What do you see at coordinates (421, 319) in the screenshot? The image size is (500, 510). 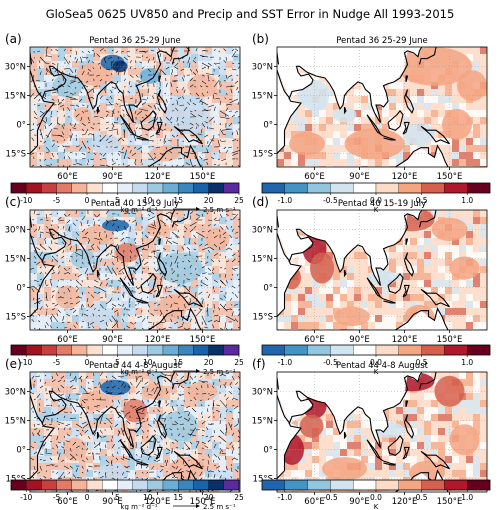 I see `land-mask` at bounding box center [421, 319].